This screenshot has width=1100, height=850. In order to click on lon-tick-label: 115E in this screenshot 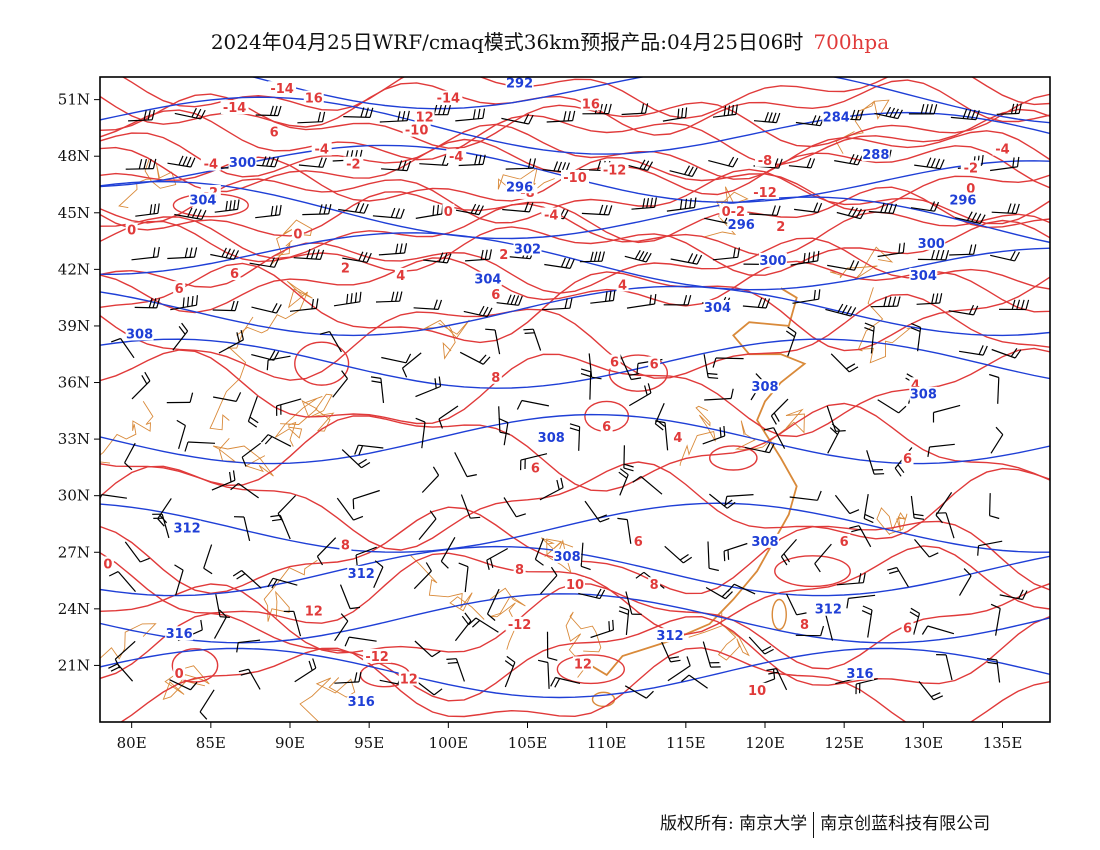, I will do `click(686, 743)`.